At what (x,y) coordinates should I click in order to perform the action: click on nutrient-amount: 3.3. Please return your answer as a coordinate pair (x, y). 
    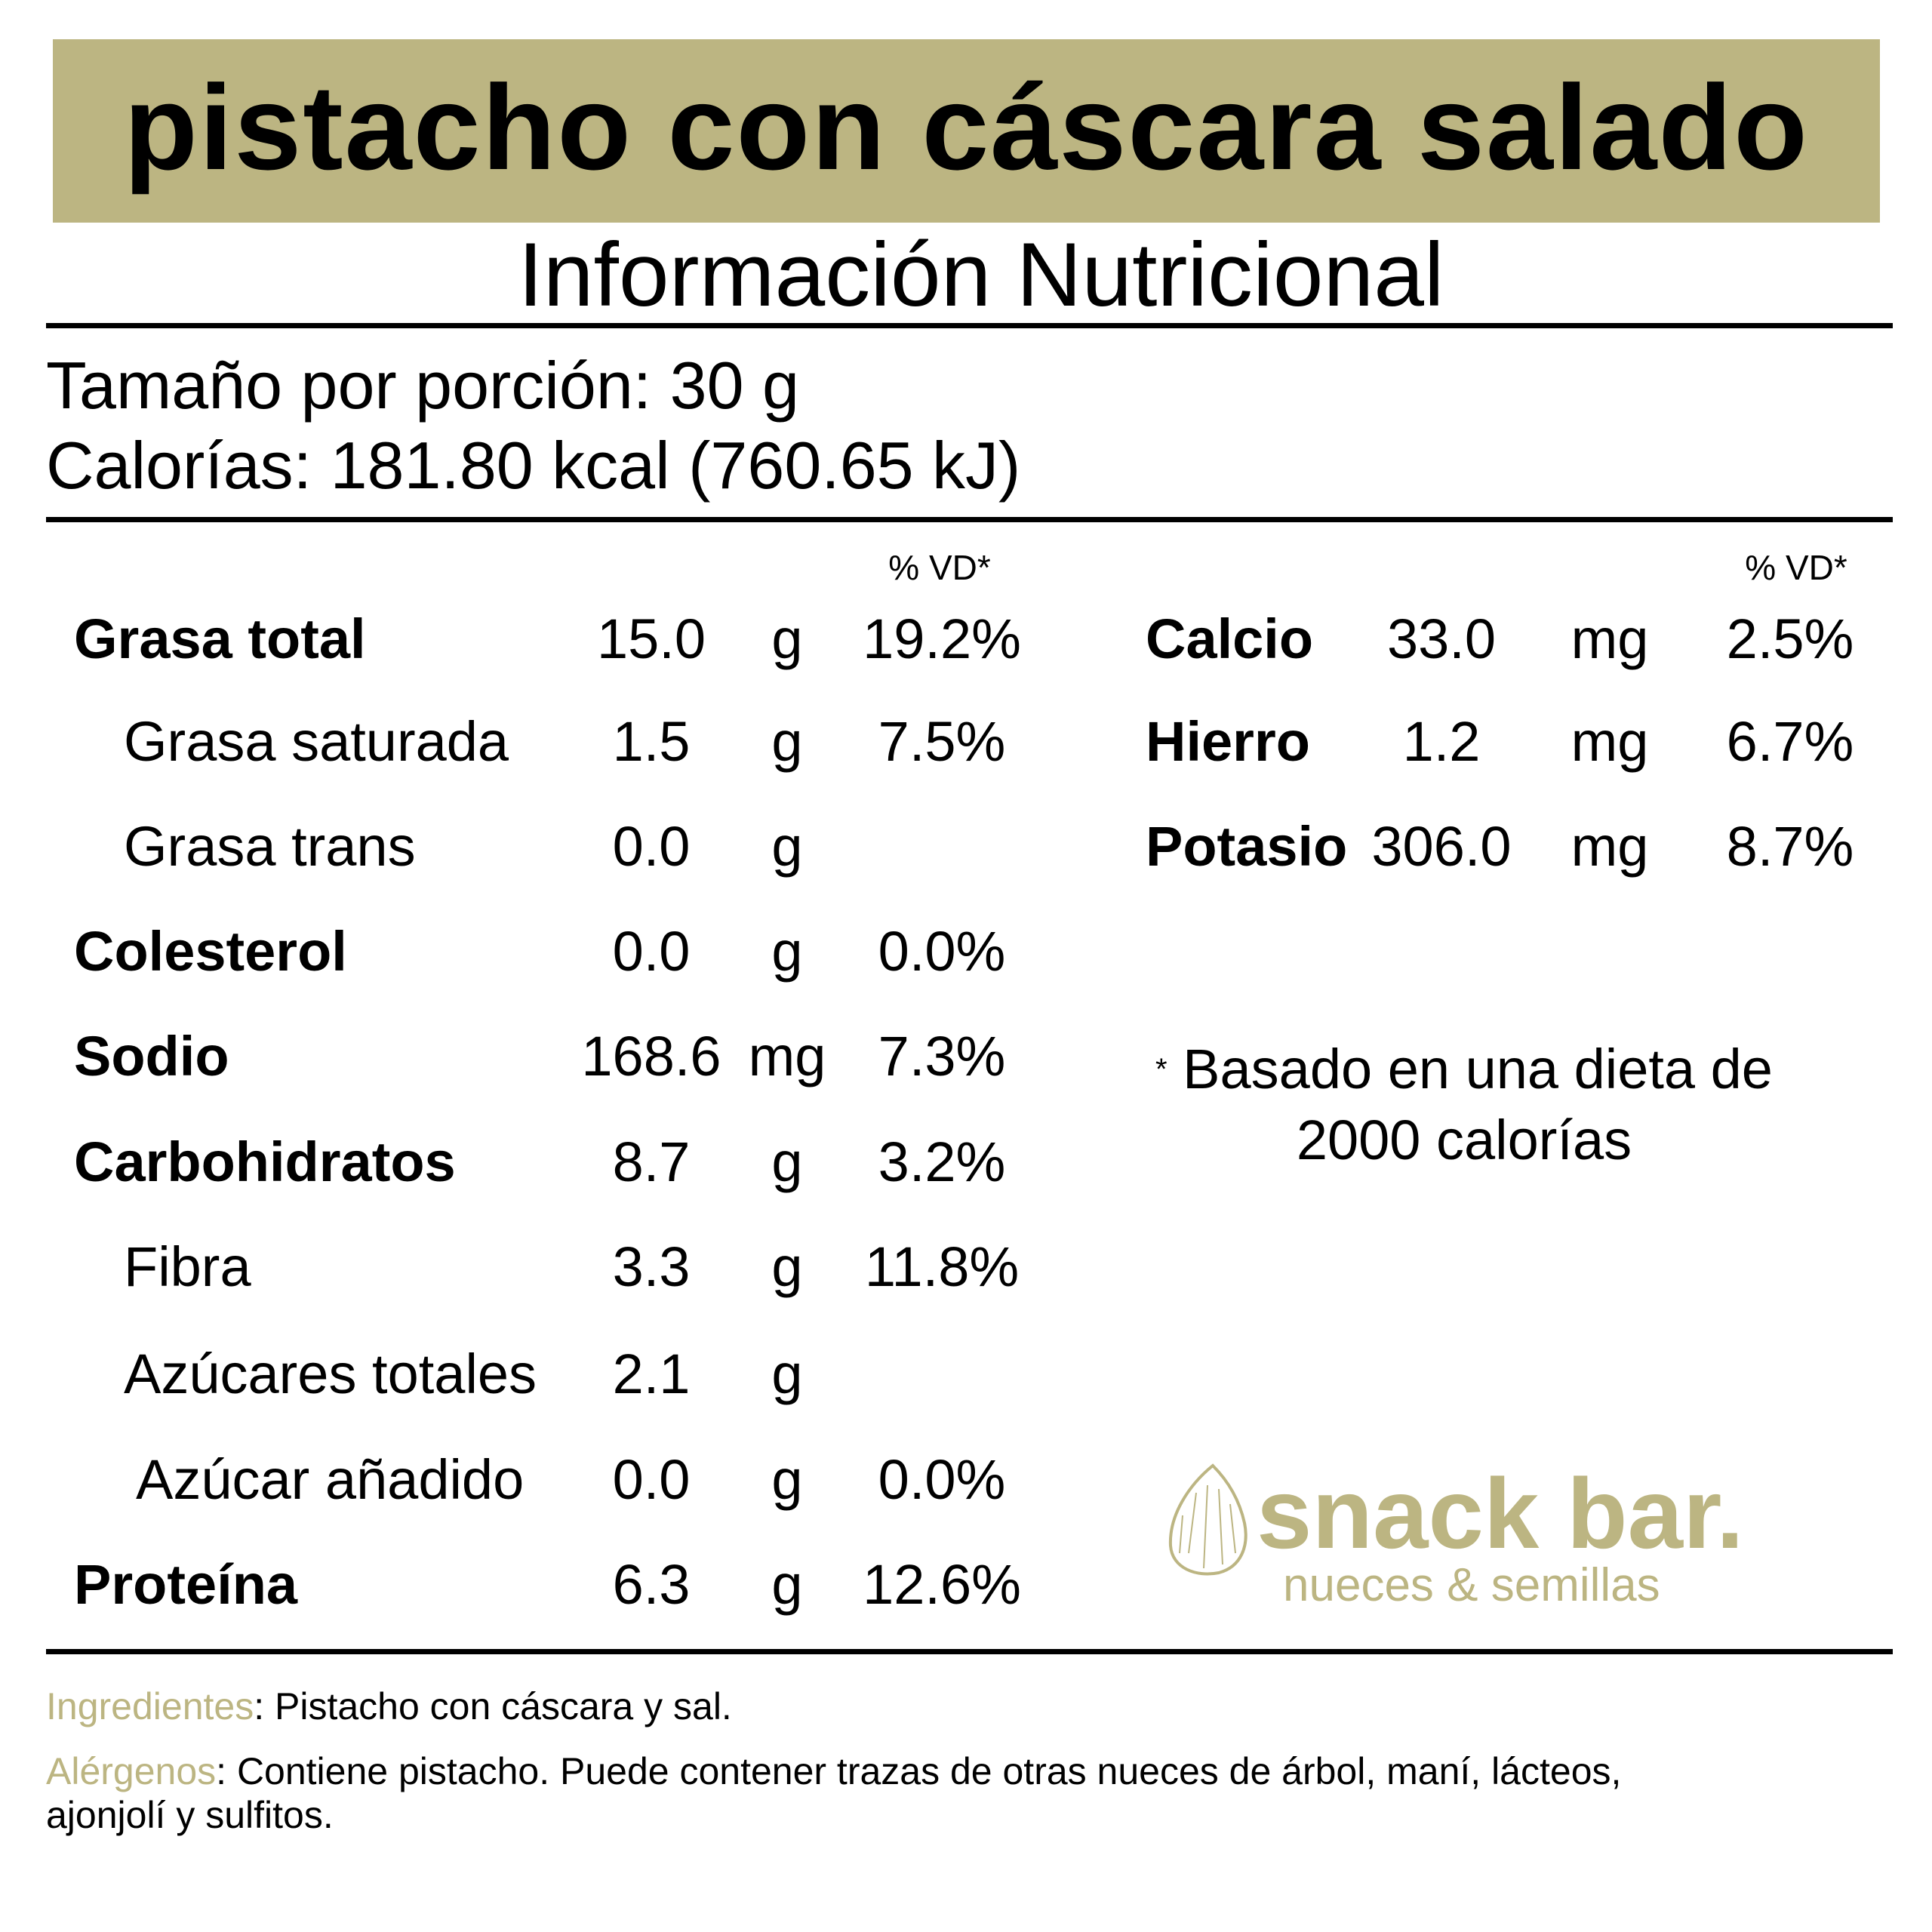
    Looking at the image, I should click on (651, 1266).